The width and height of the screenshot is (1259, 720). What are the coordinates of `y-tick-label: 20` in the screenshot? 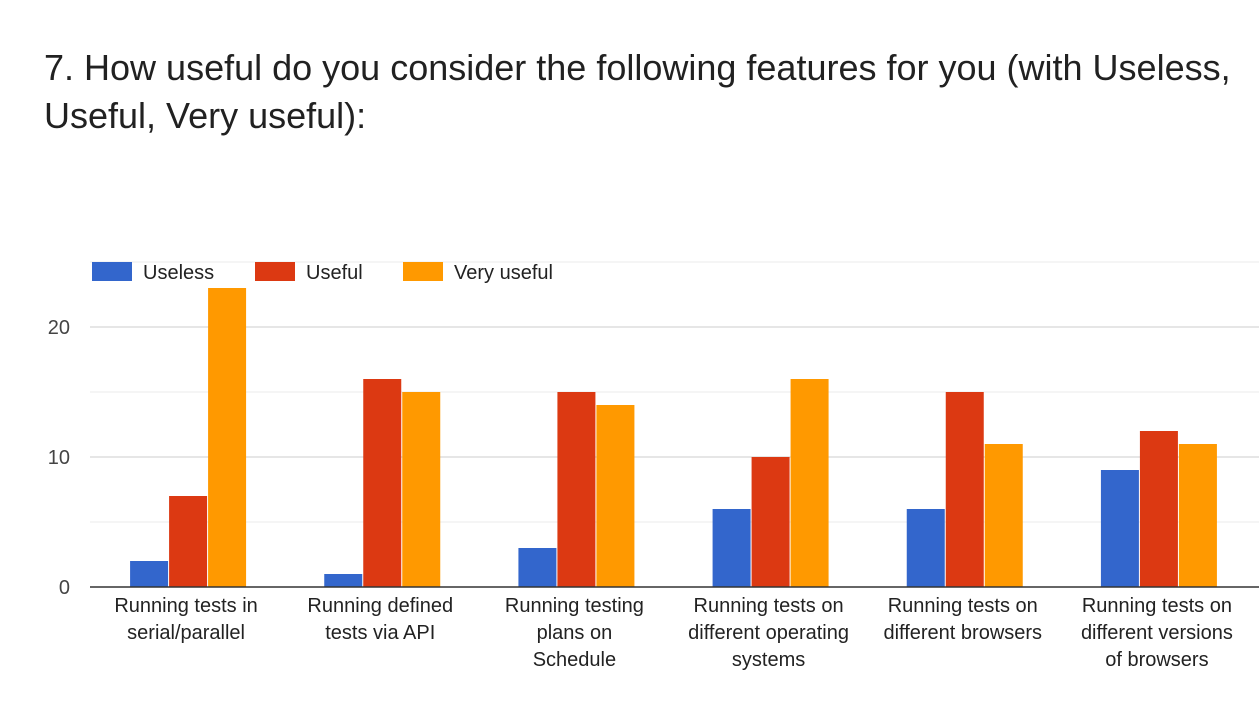 It's located at (59, 328).